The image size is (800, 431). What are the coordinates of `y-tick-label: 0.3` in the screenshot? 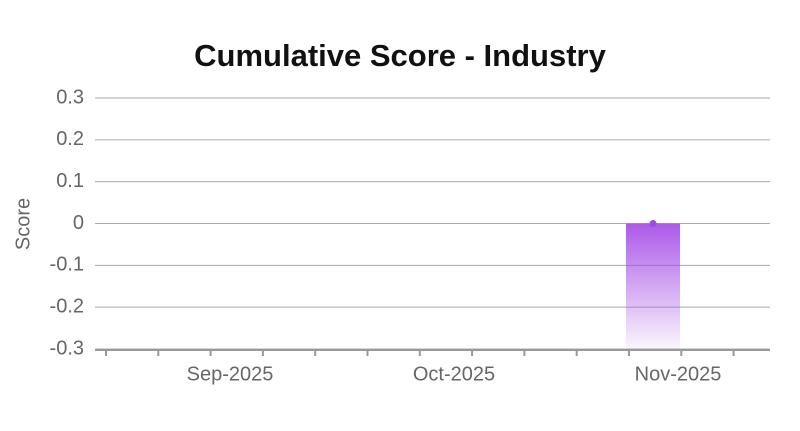 It's located at (70, 97).